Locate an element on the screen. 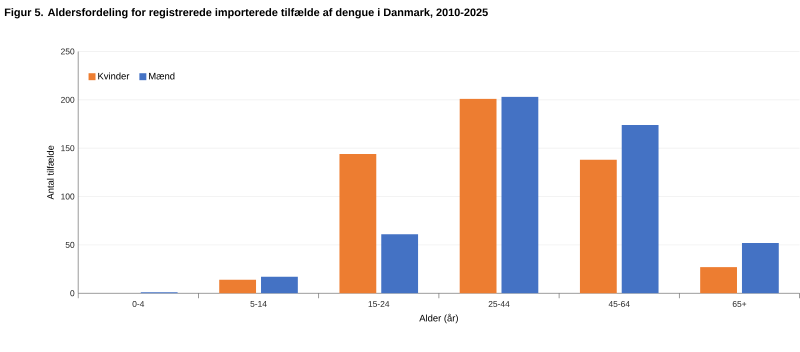  y-tick-label: 0 is located at coordinates (72, 293).